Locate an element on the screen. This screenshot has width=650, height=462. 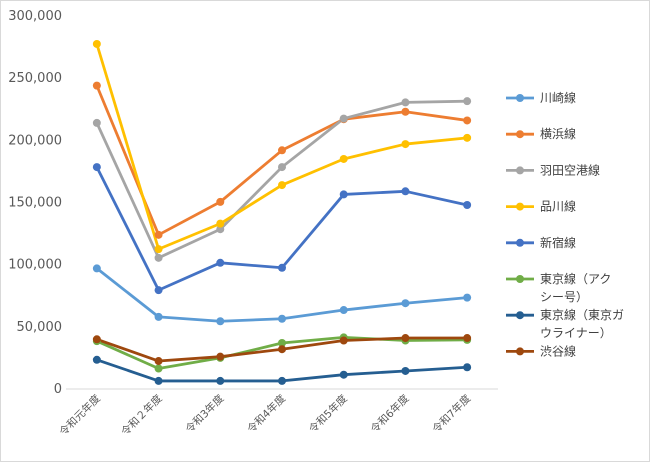
y-tick-label: 100,000 is located at coordinates (35, 265).